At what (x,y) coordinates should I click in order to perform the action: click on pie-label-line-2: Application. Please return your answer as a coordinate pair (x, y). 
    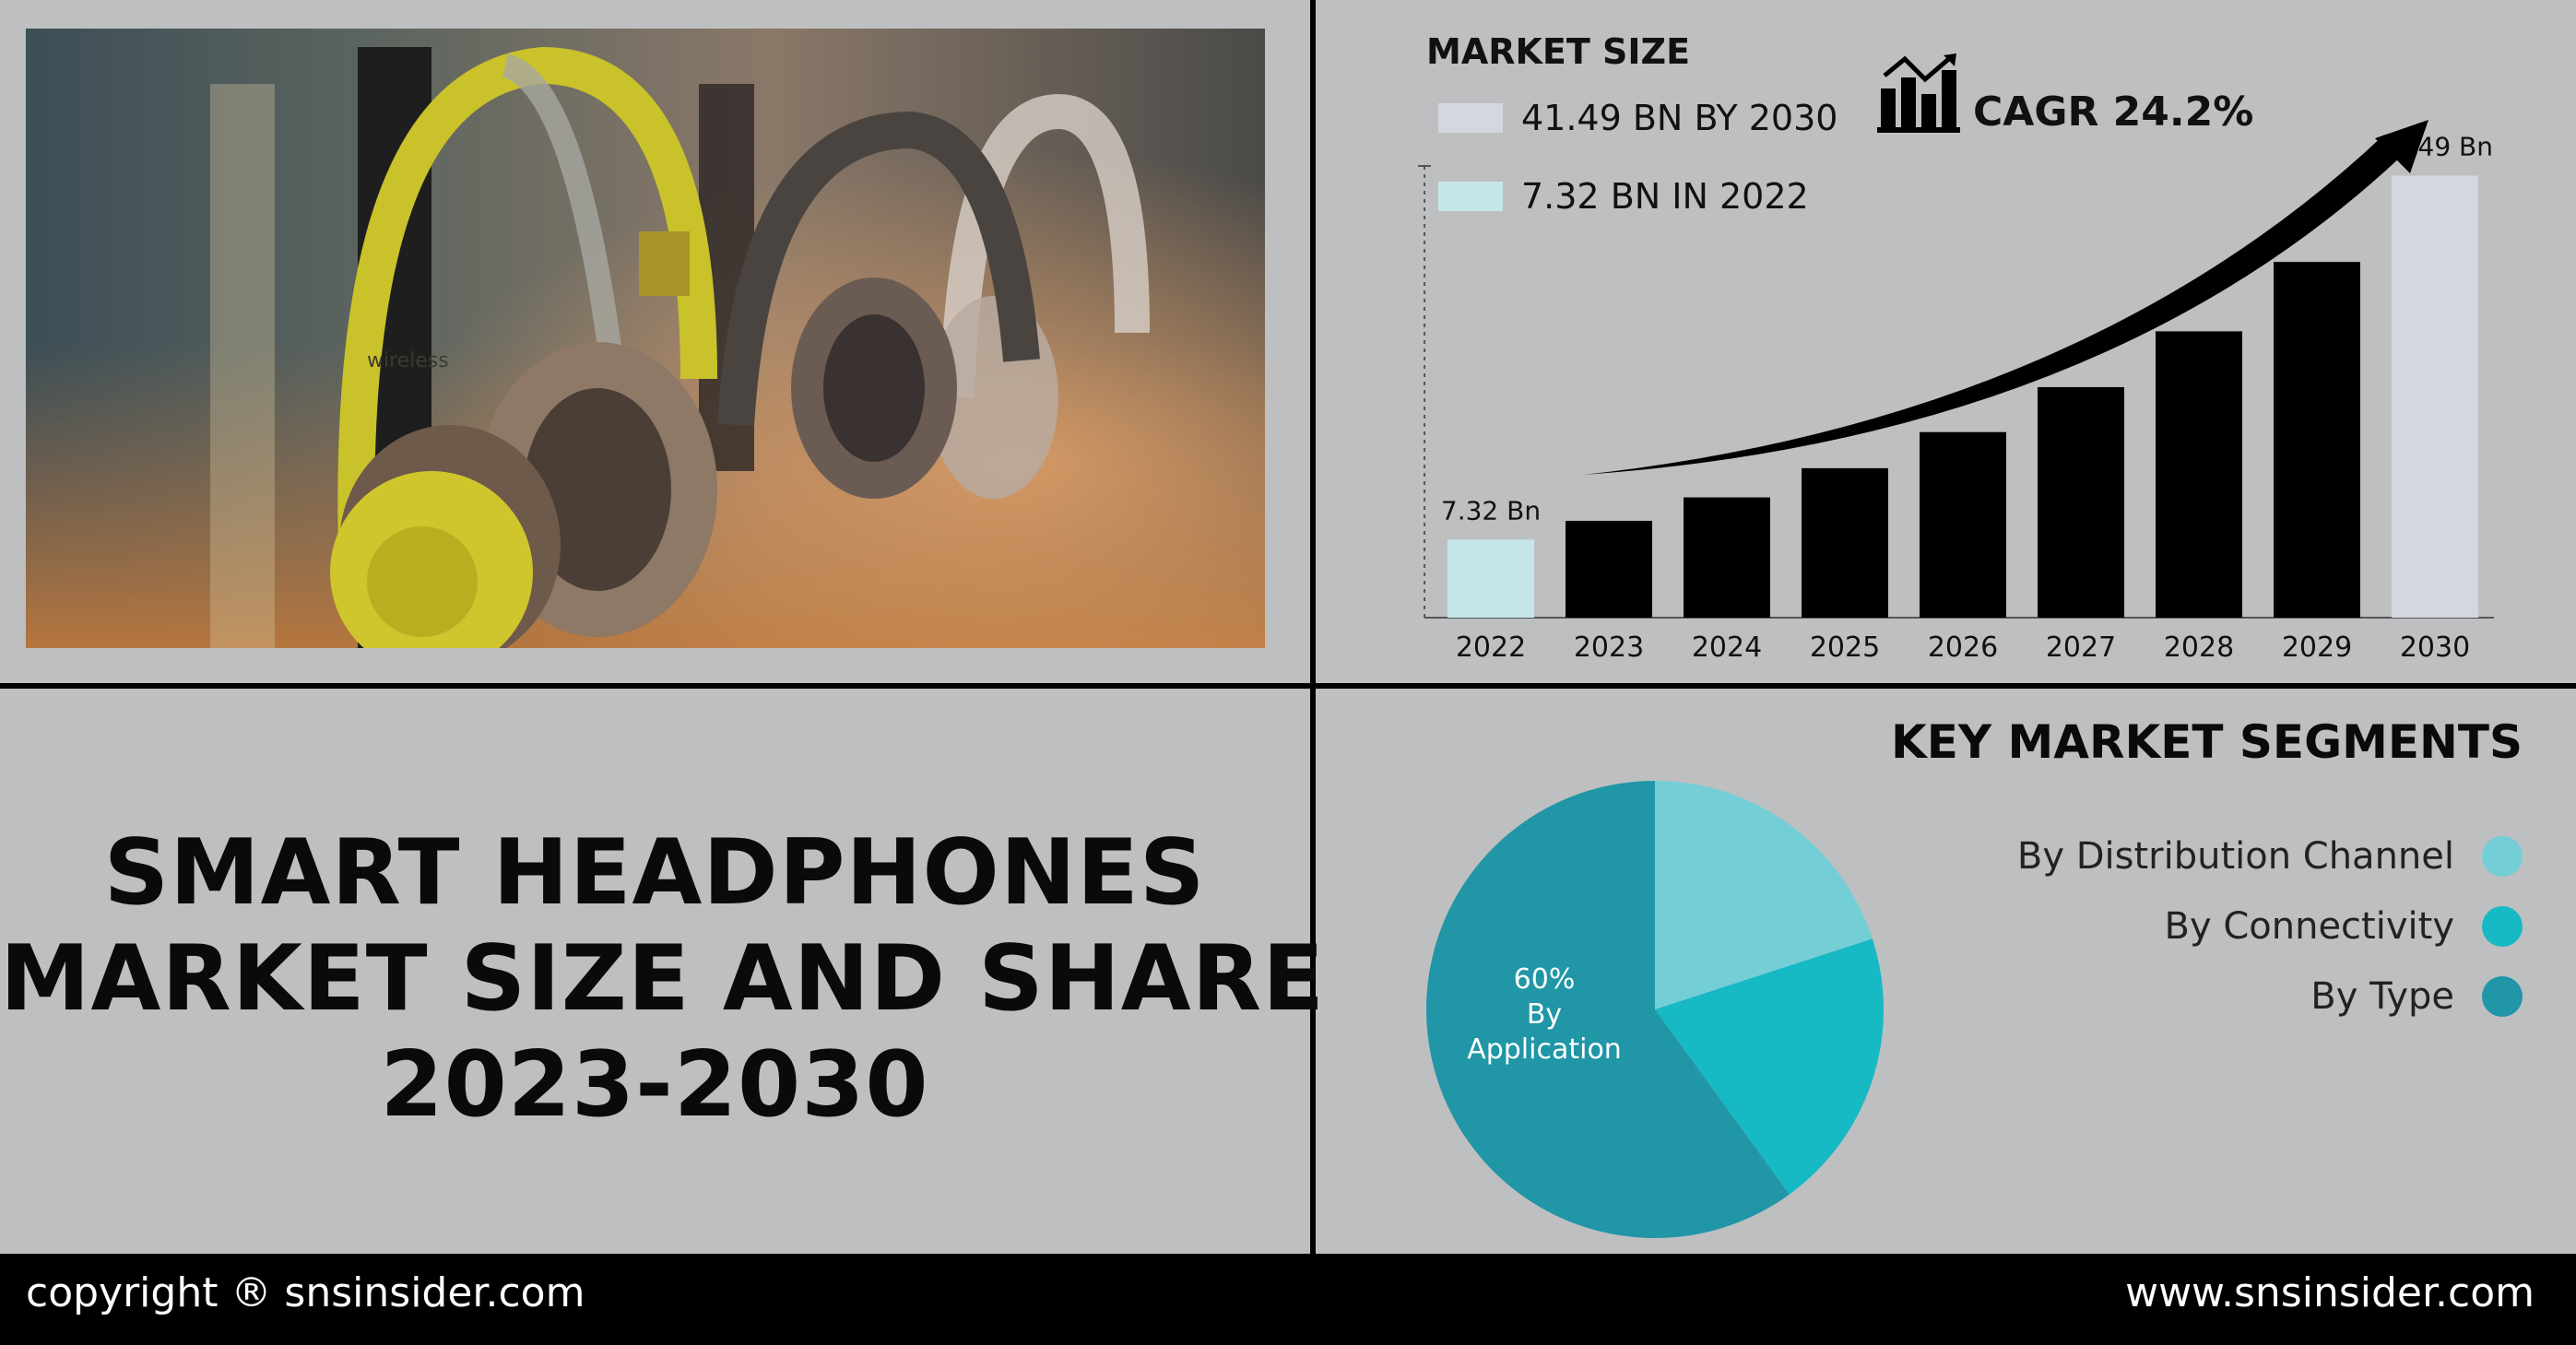
    Looking at the image, I should click on (1544, 1049).